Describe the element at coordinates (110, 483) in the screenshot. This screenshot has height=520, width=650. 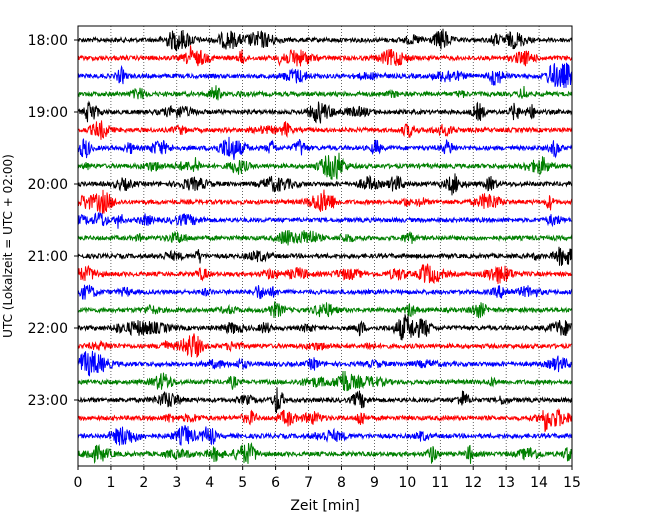
I see `x-tick-label: 1` at that location.